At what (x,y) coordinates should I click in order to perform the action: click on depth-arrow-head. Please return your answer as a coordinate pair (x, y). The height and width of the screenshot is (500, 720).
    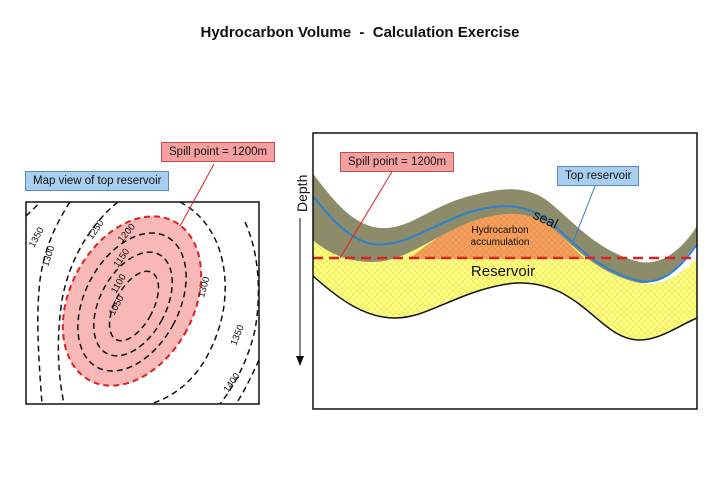
    Looking at the image, I should click on (300, 361).